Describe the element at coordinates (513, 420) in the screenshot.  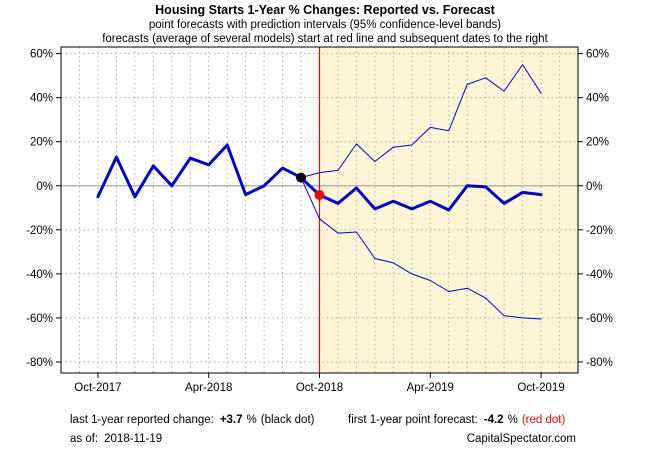
I see `footer-forecast-unit: %` at that location.